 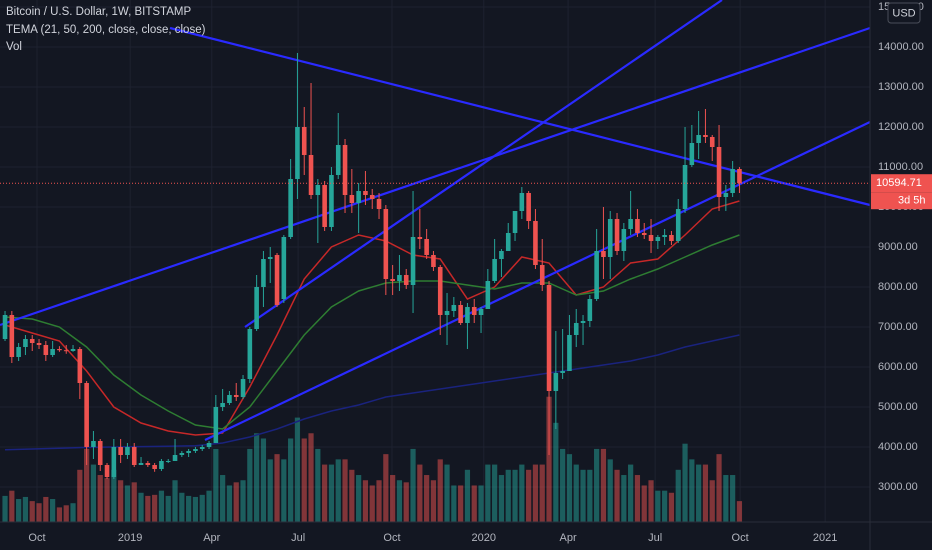 What do you see at coordinates (898, 247) in the screenshot?
I see `y-tick-label: 9000.00` at bounding box center [898, 247].